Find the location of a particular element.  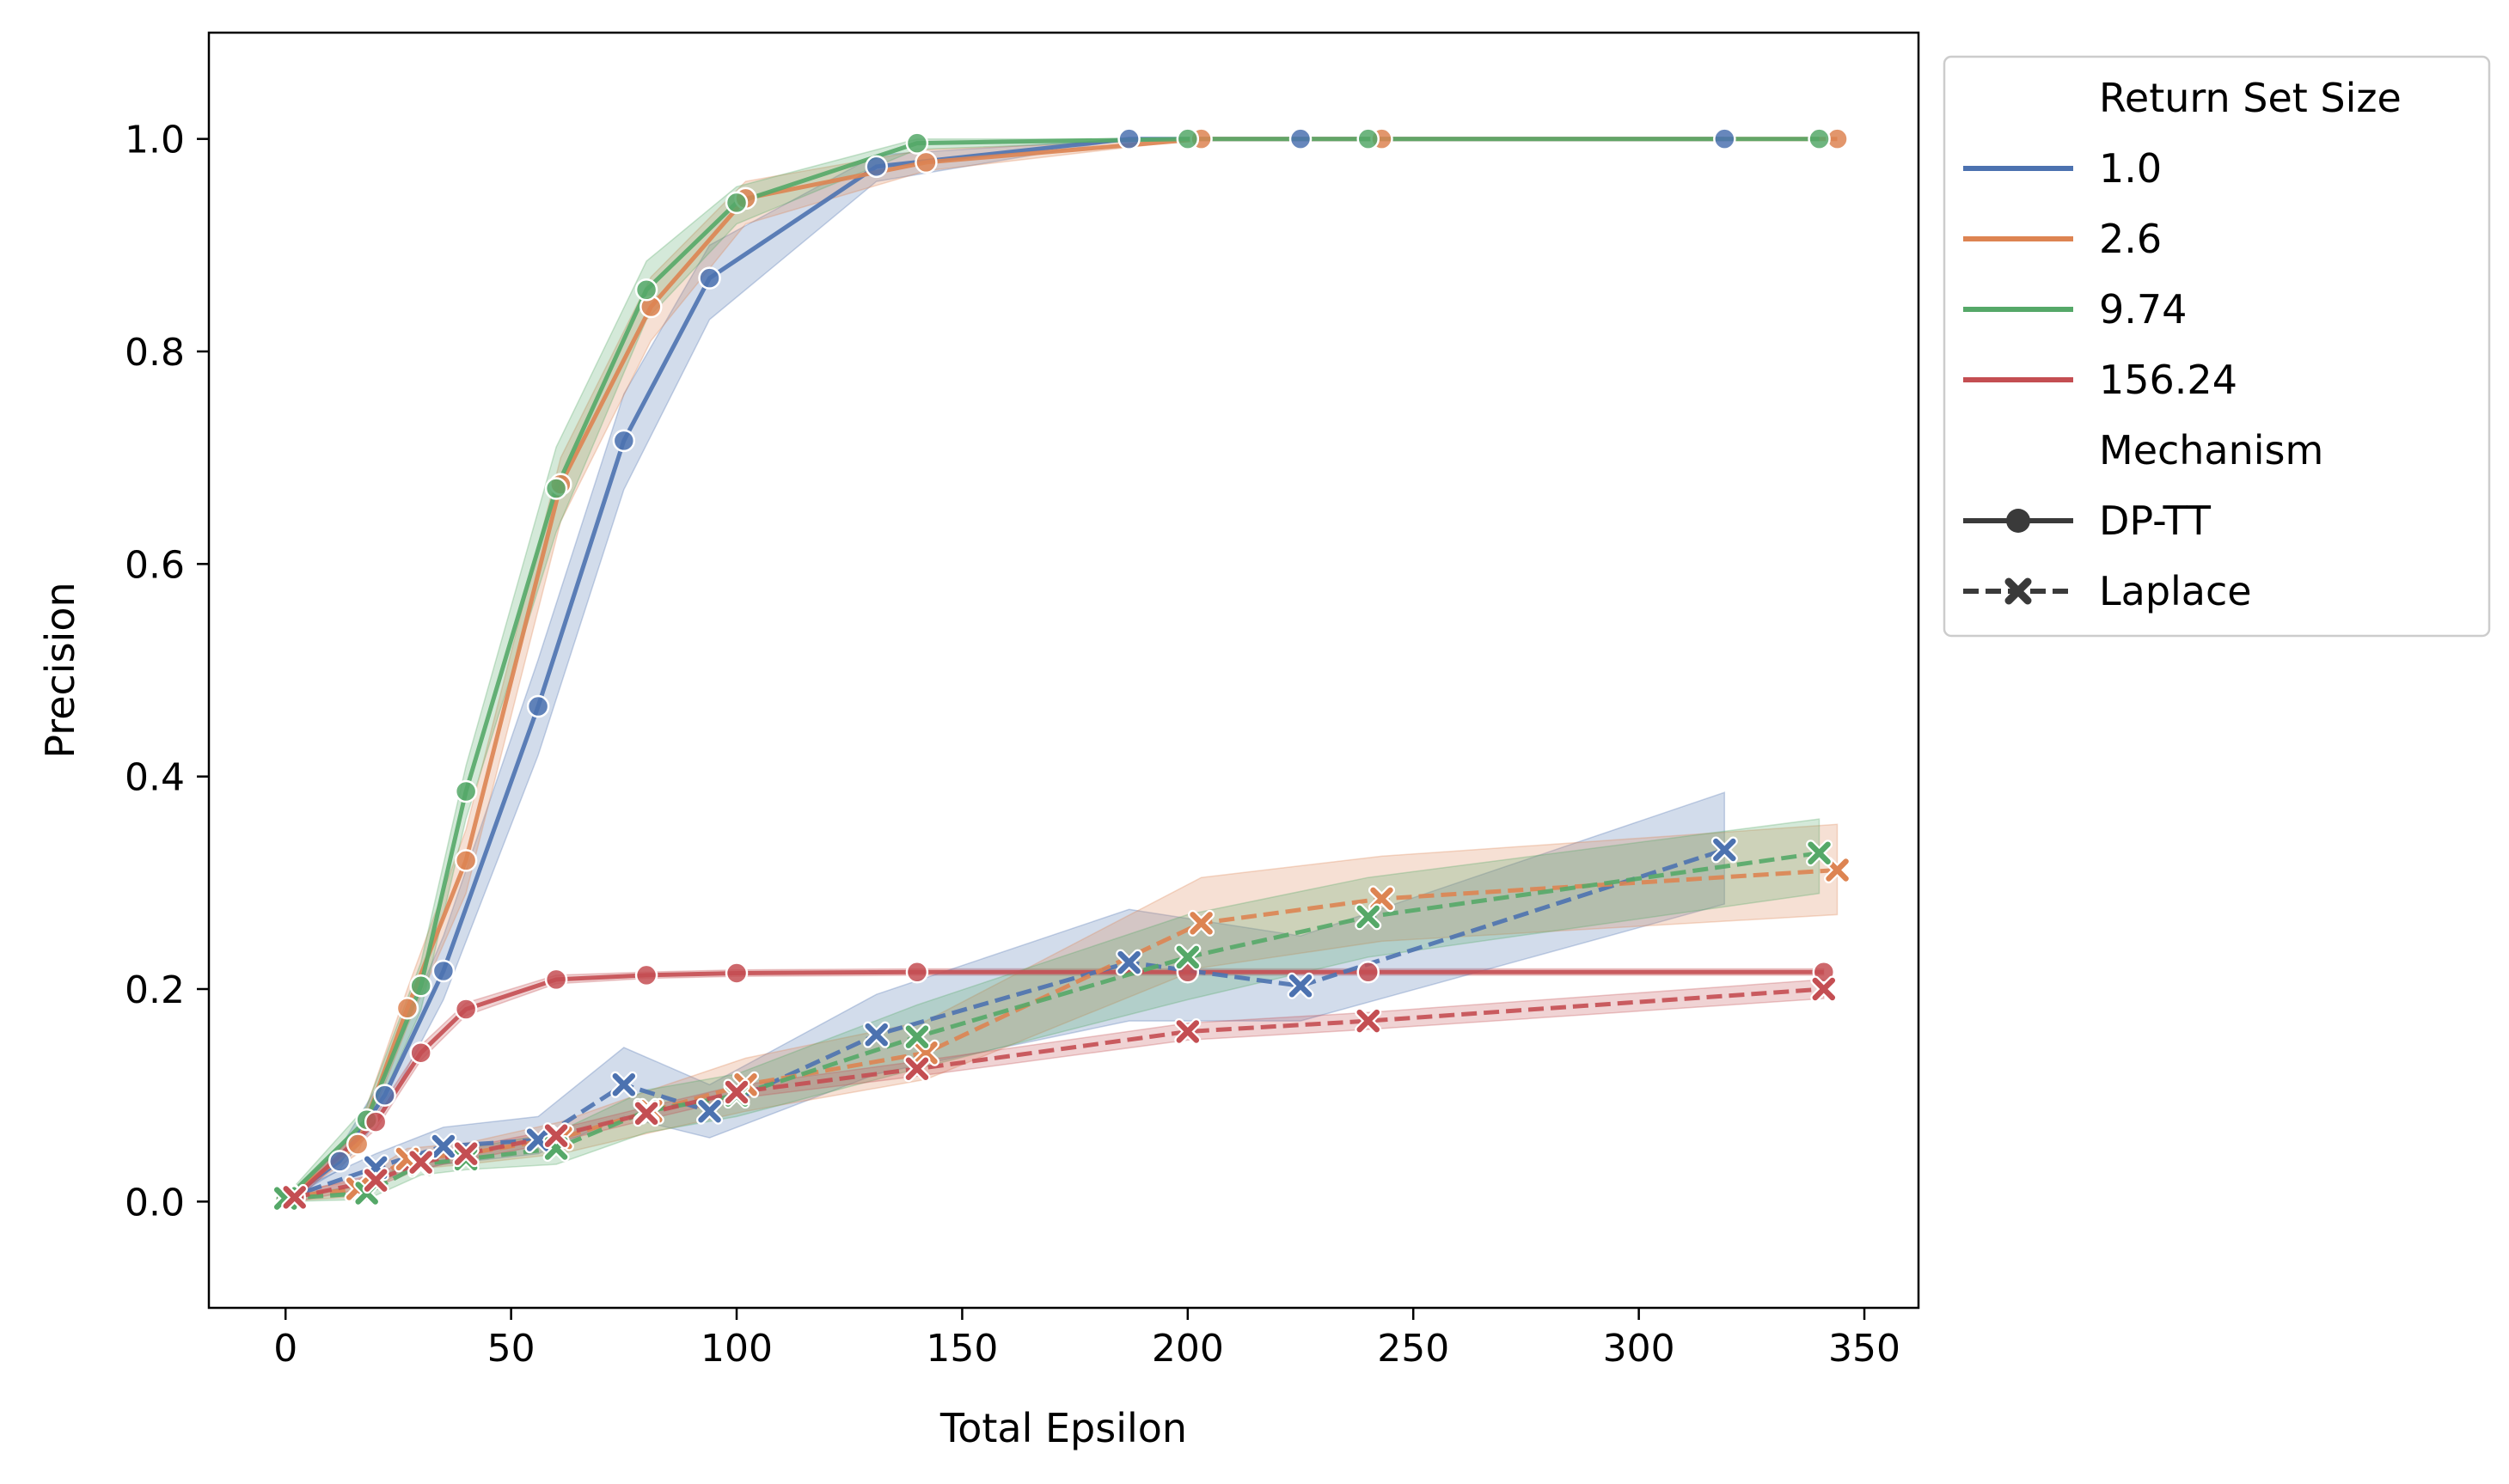

legend-entry-mechanism: Laplace is located at coordinates (2108, 591).